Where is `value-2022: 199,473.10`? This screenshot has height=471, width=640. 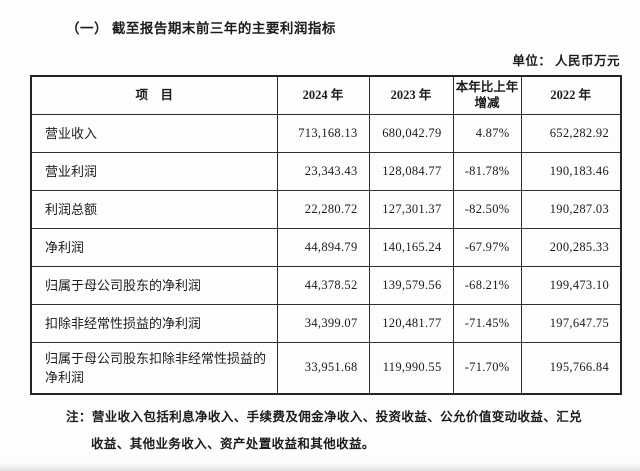 value-2022: 199,473.10 is located at coordinates (571, 285).